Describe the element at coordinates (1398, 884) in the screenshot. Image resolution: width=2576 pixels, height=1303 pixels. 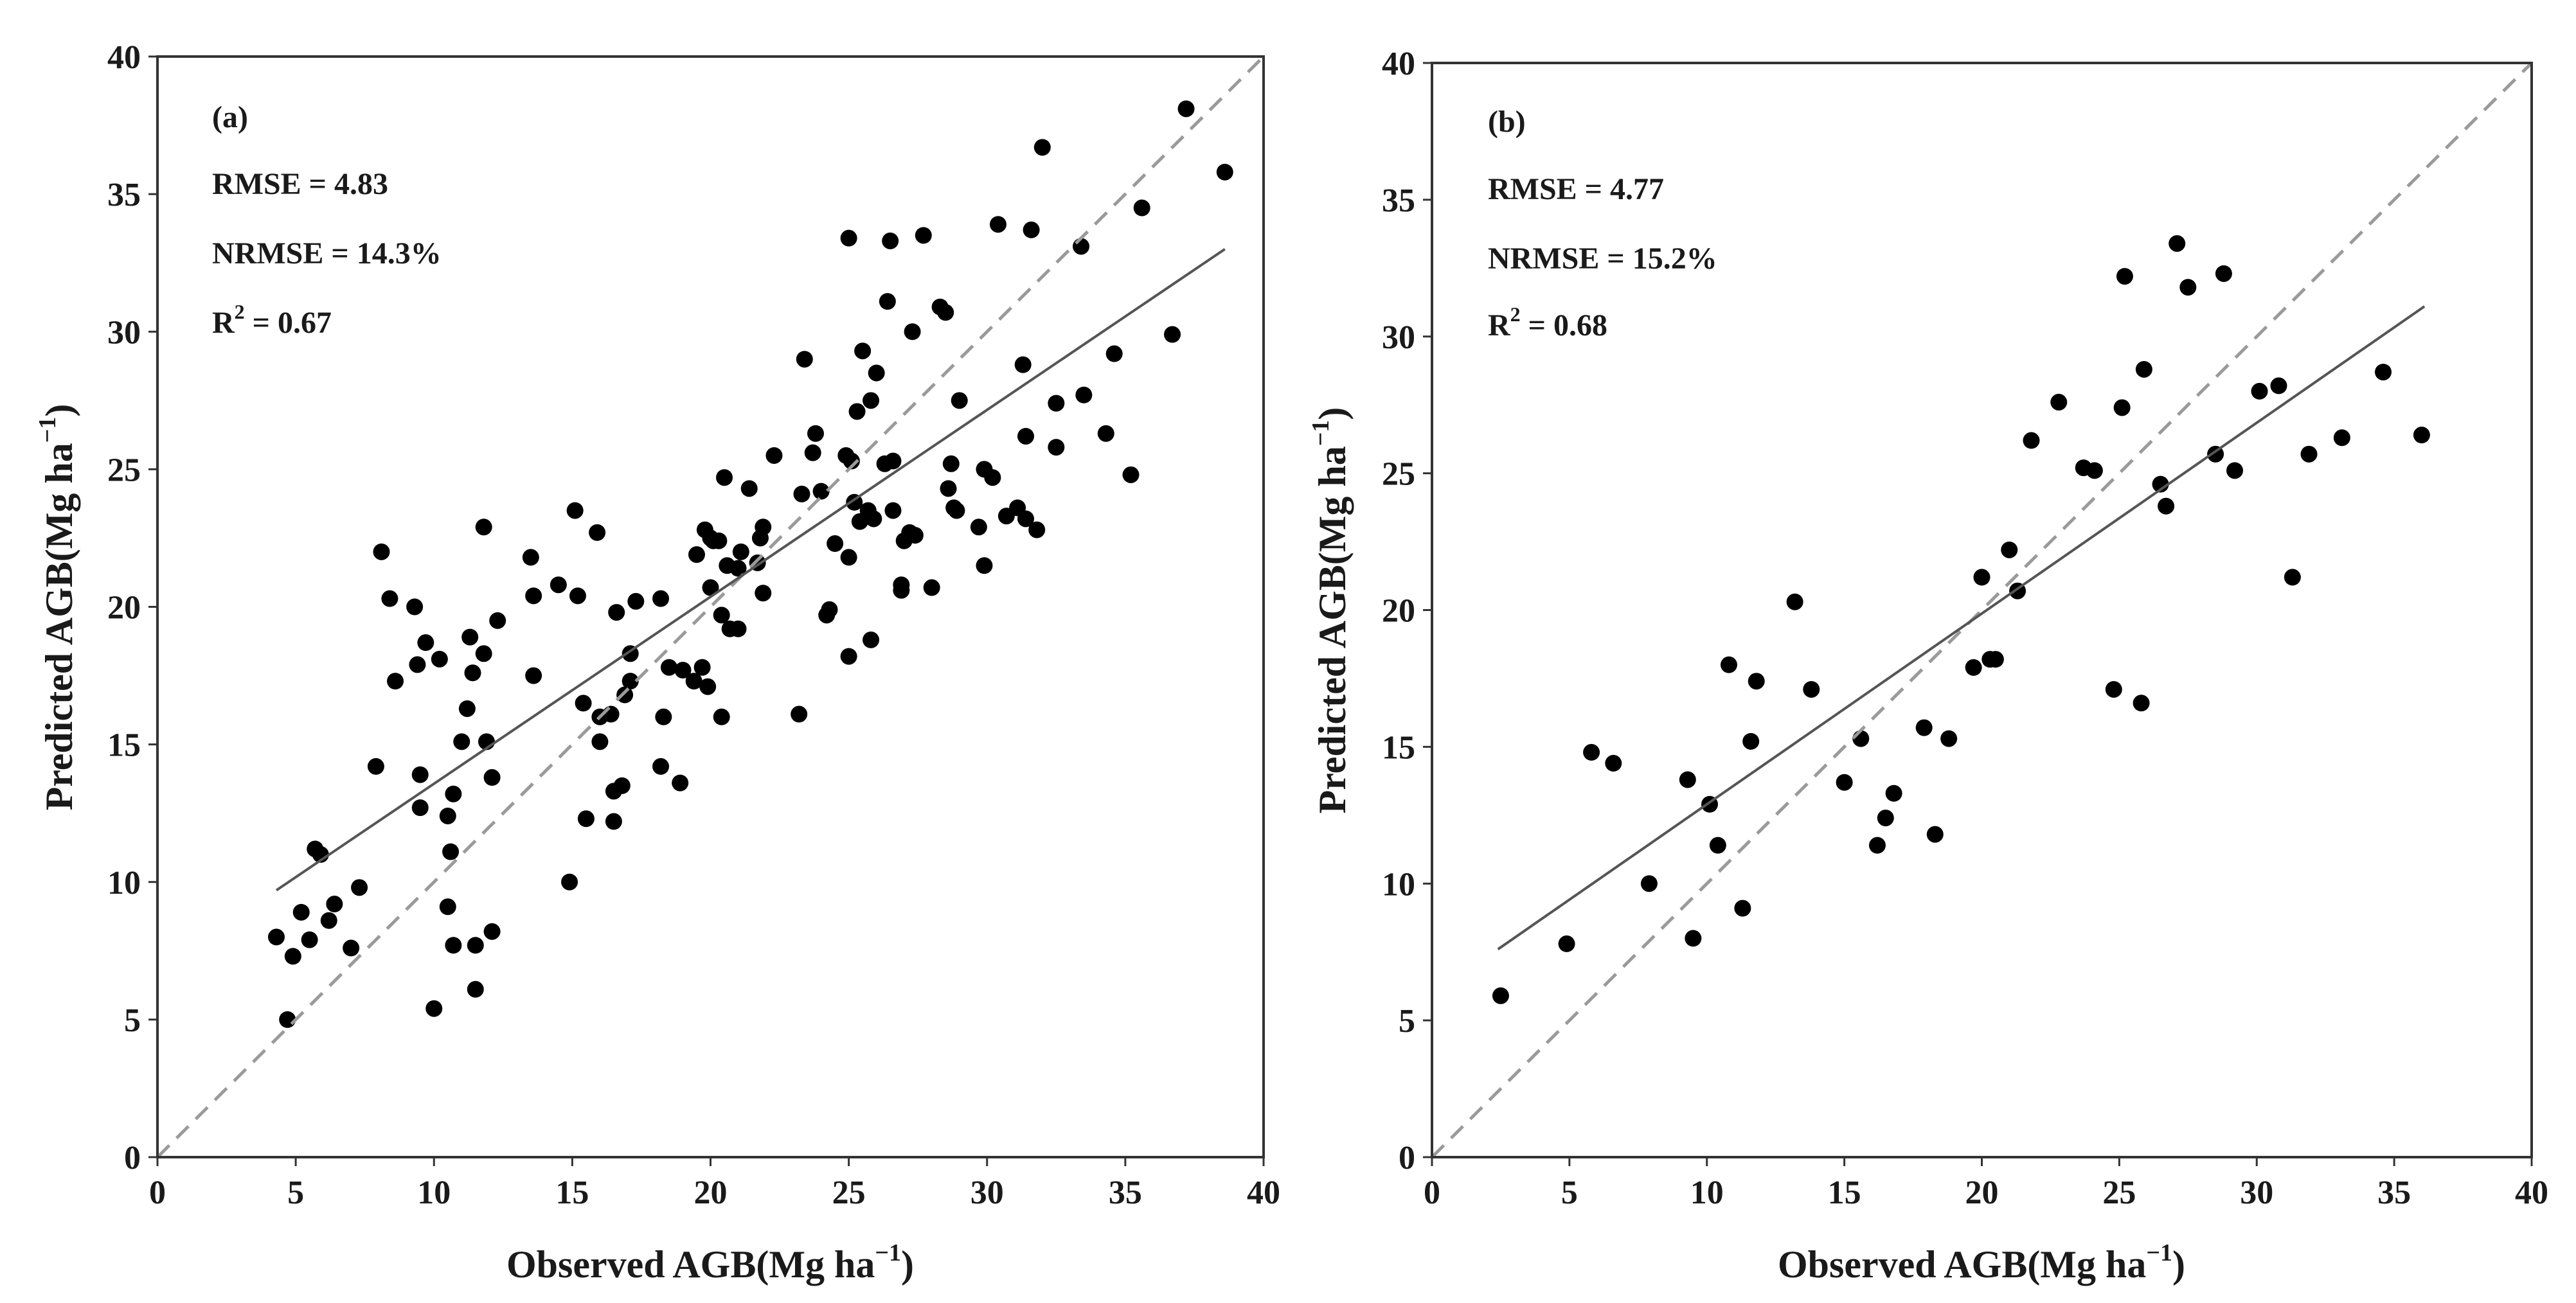
I see `panel-b-y-tick-label: 10` at that location.